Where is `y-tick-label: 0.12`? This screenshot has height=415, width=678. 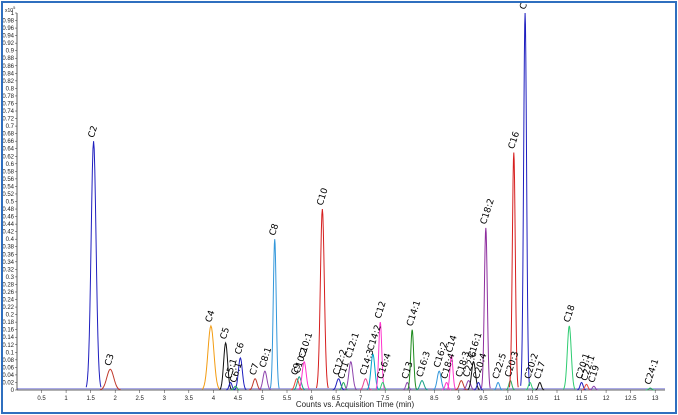
y-tick-label: 0.12 is located at coordinates (9, 346).